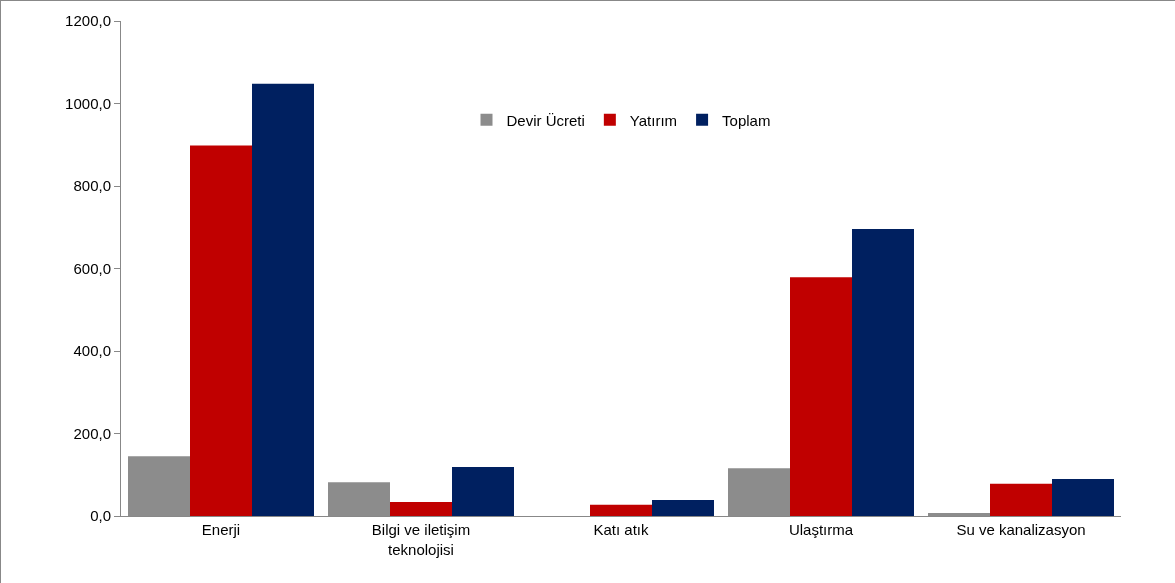 The height and width of the screenshot is (583, 1175). Describe the element at coordinates (653, 120) in the screenshot. I see `legend-label: Yatırım` at that location.